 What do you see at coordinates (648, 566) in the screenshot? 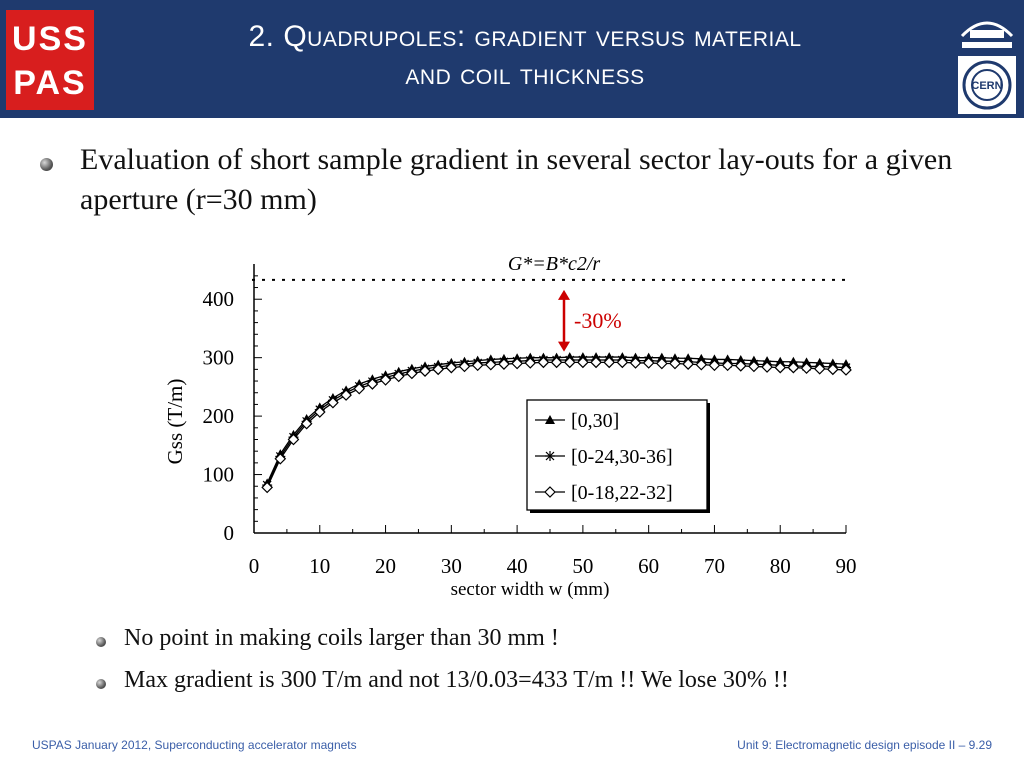
I see `x-tick-label: 60` at bounding box center [648, 566].